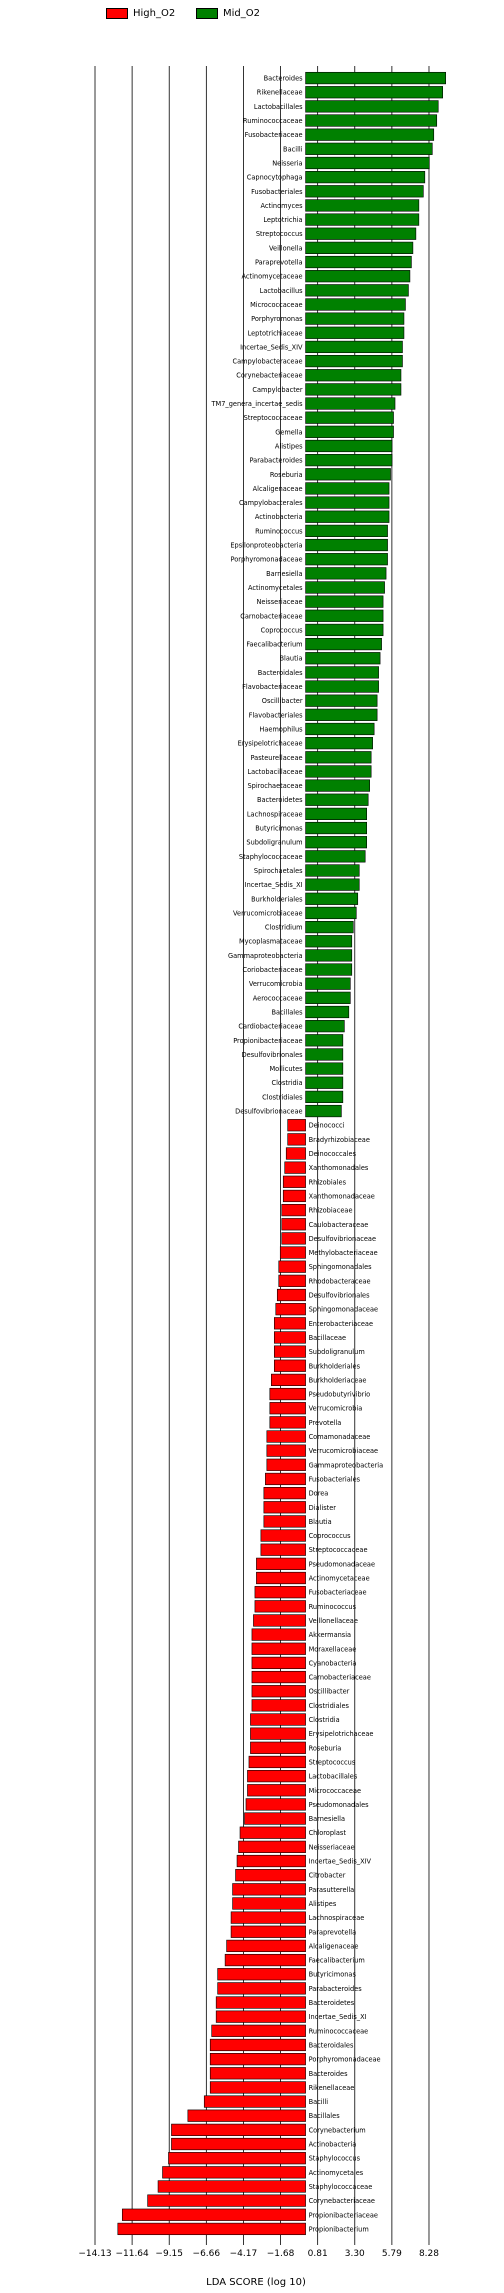  Describe the element at coordinates (327, 1819) in the screenshot. I see `category-label: Barnesiella` at that location.